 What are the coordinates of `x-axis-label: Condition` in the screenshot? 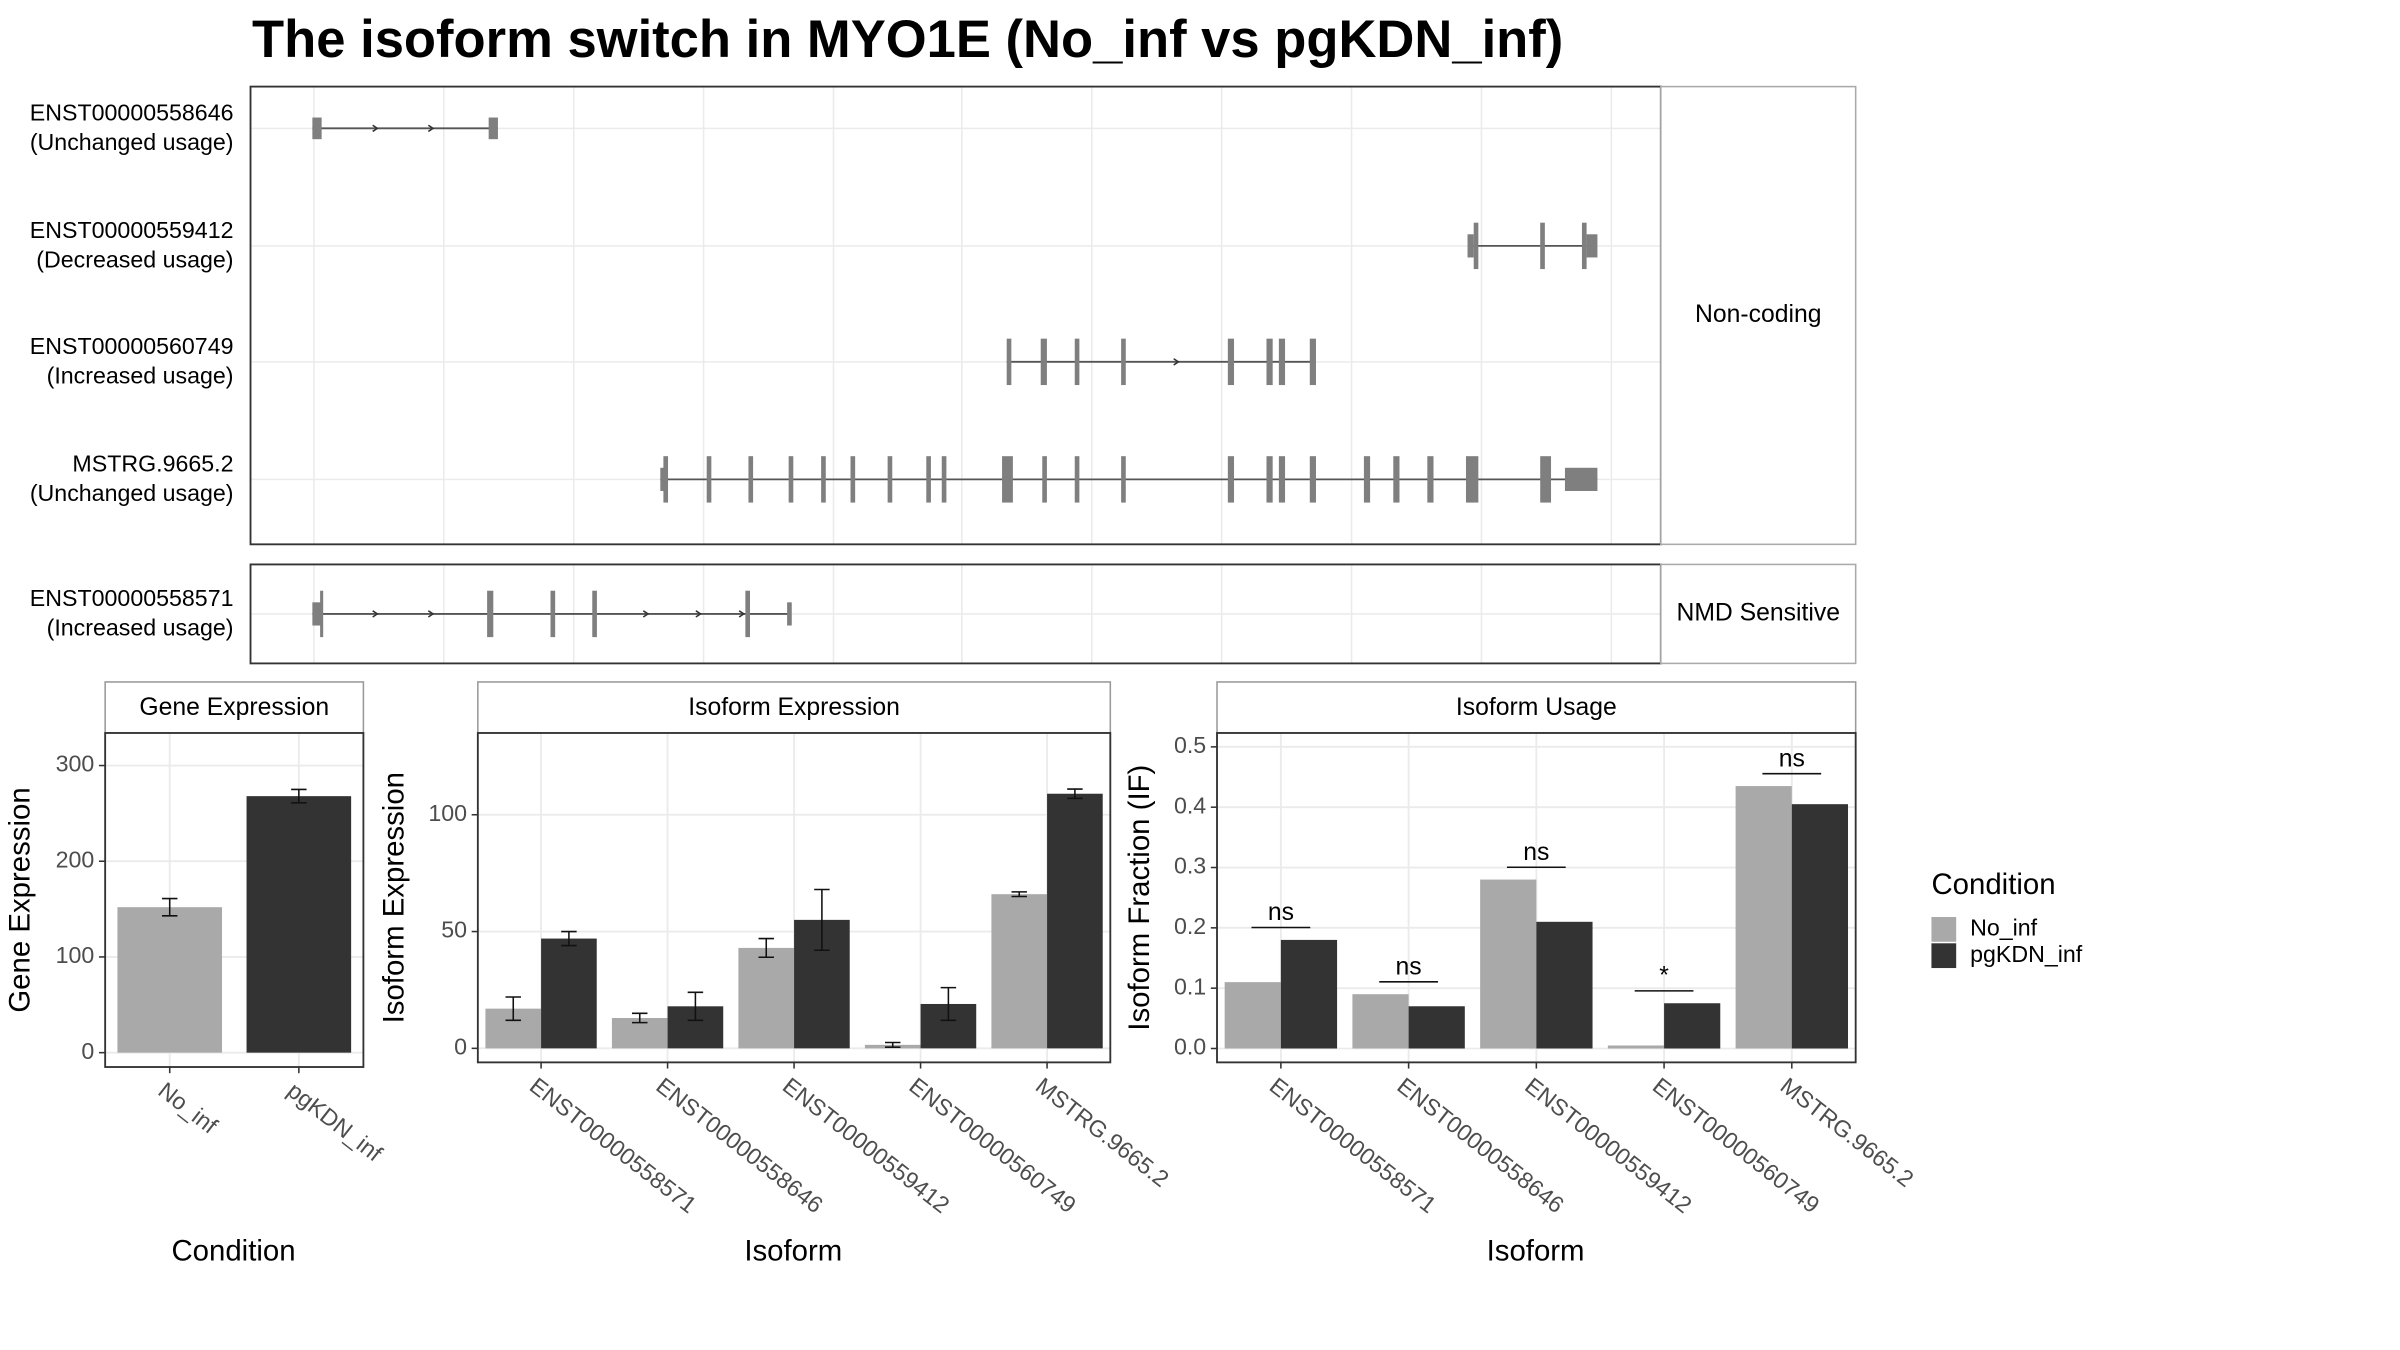 It's located at (233, 1250).